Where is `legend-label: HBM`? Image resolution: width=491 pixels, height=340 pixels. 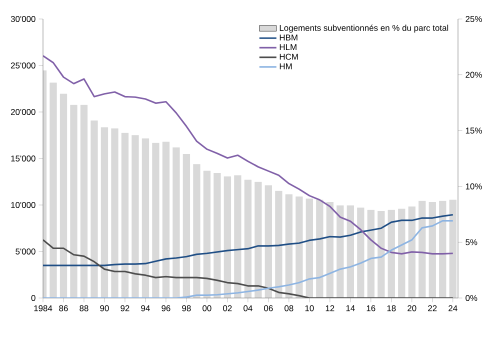 legend-label: HBM is located at coordinates (289, 37).